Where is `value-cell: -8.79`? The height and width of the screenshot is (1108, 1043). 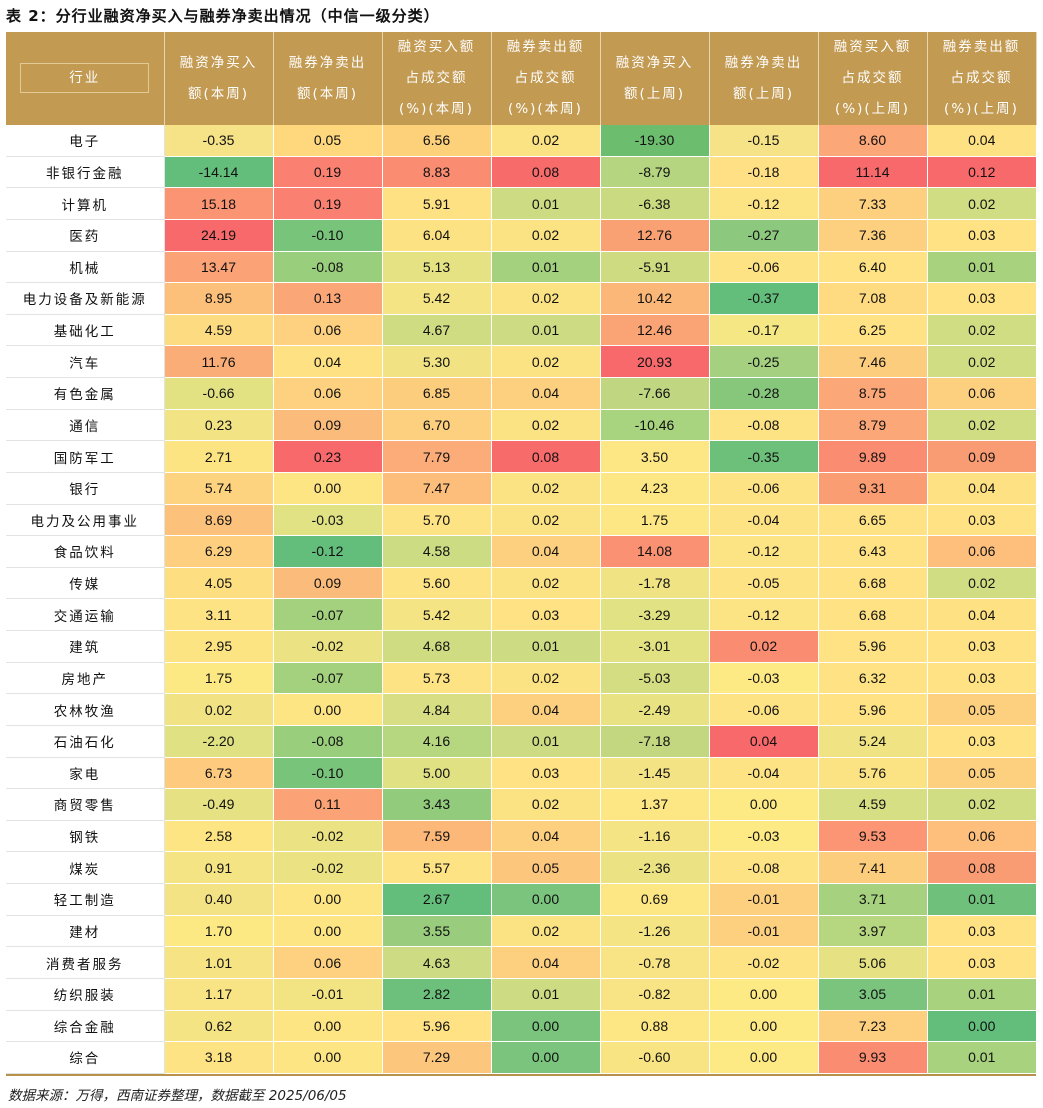 value-cell: -8.79 is located at coordinates (654, 172).